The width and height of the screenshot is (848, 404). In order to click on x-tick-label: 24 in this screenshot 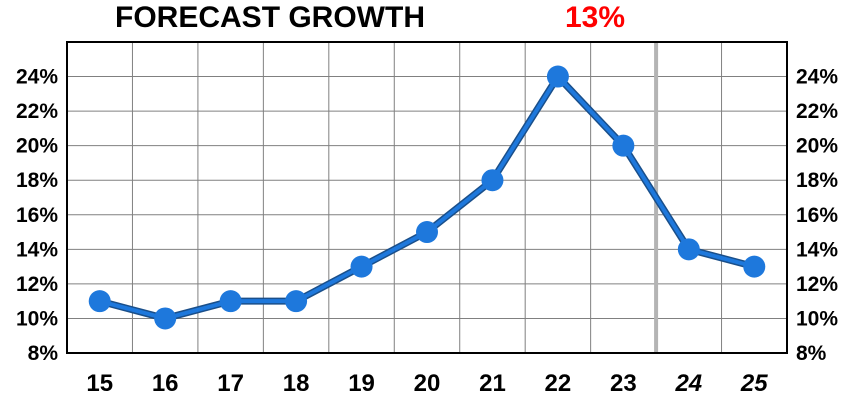, I will do `click(688, 383)`.